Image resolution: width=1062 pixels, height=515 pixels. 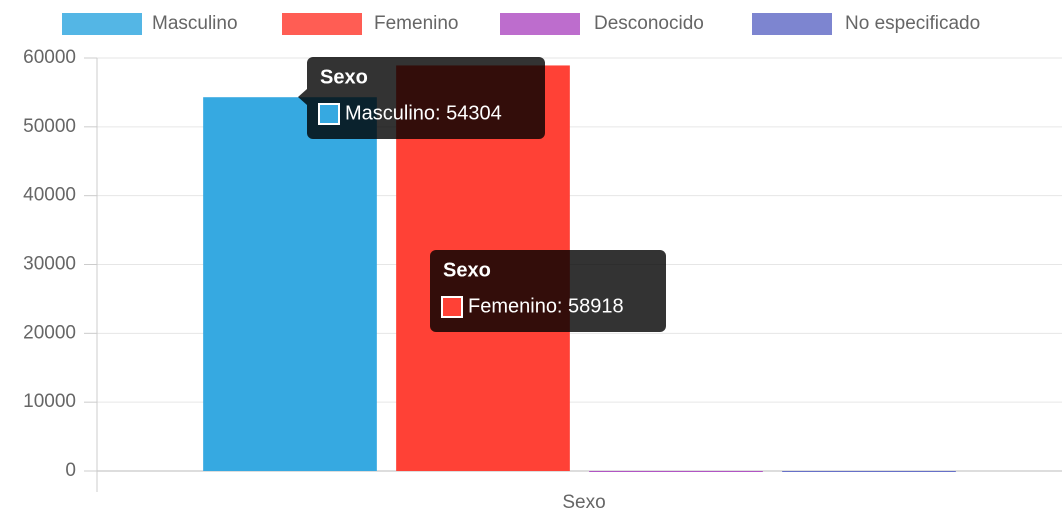 I want to click on y-tick-label: 60000, so click(x=49, y=57).